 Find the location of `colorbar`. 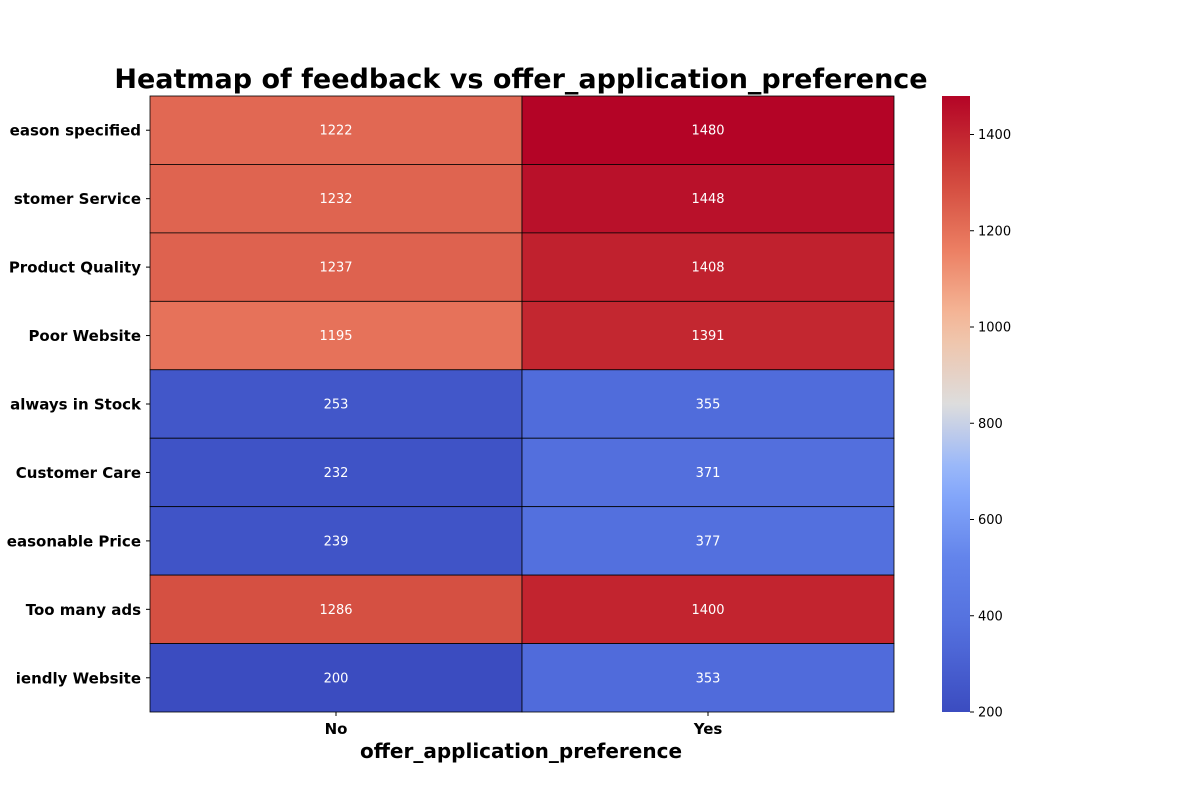

colorbar is located at coordinates (956, 404).